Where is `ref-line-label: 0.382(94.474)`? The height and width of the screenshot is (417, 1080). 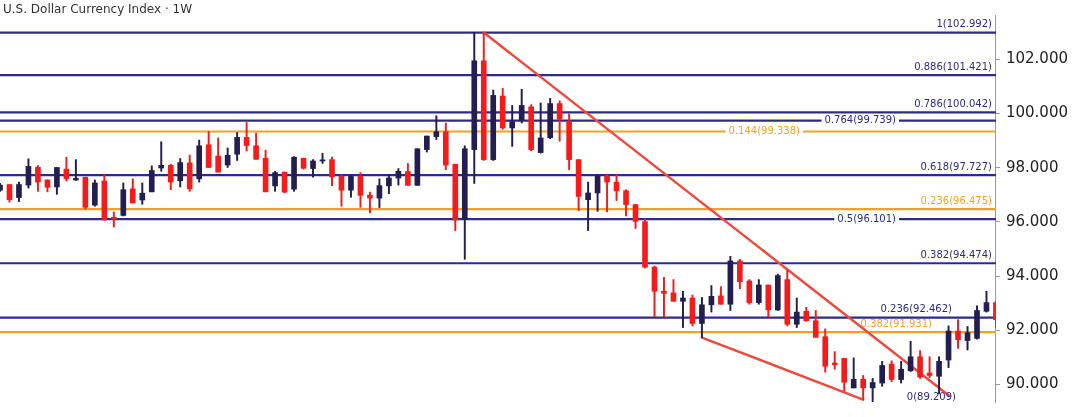 ref-line-label: 0.382(94.474) is located at coordinates (956, 254).